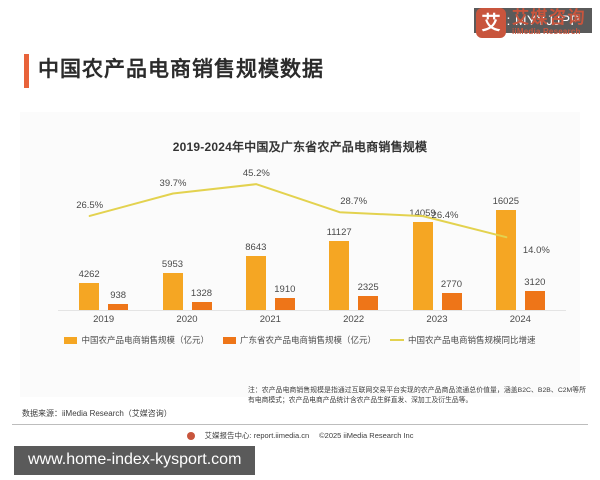 This screenshot has width=600, height=480. What do you see at coordinates (118, 296) in the screenshot?
I see `bar-value-label: 938` at bounding box center [118, 296].